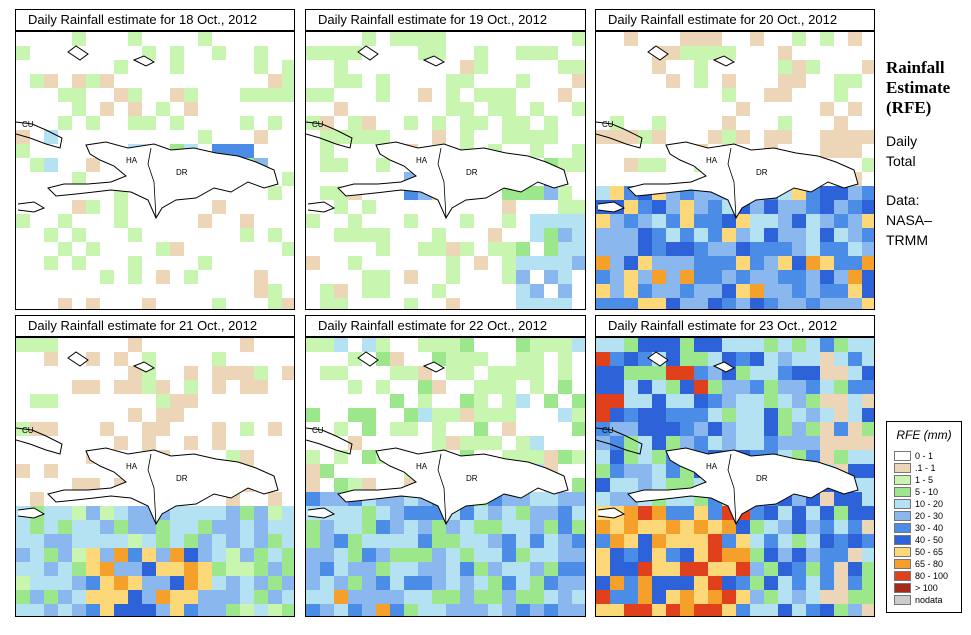 This screenshot has width=971, height=635. What do you see at coordinates (732, 489) in the screenshot?
I see `haiti-dr-border` at bounding box center [732, 489].